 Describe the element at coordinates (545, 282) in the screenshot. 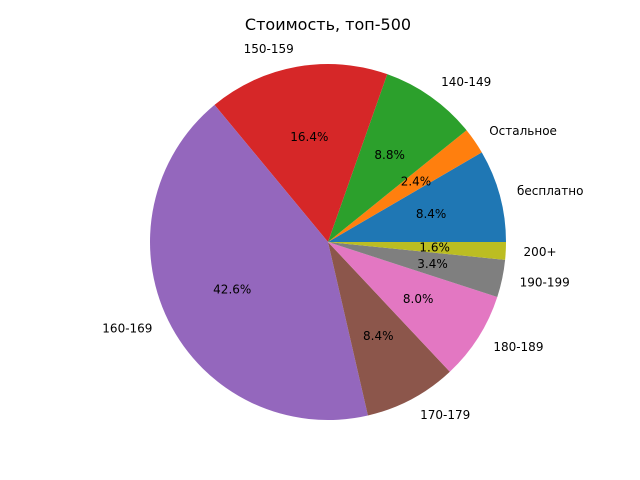

I see `slice-label: 190-199` at that location.